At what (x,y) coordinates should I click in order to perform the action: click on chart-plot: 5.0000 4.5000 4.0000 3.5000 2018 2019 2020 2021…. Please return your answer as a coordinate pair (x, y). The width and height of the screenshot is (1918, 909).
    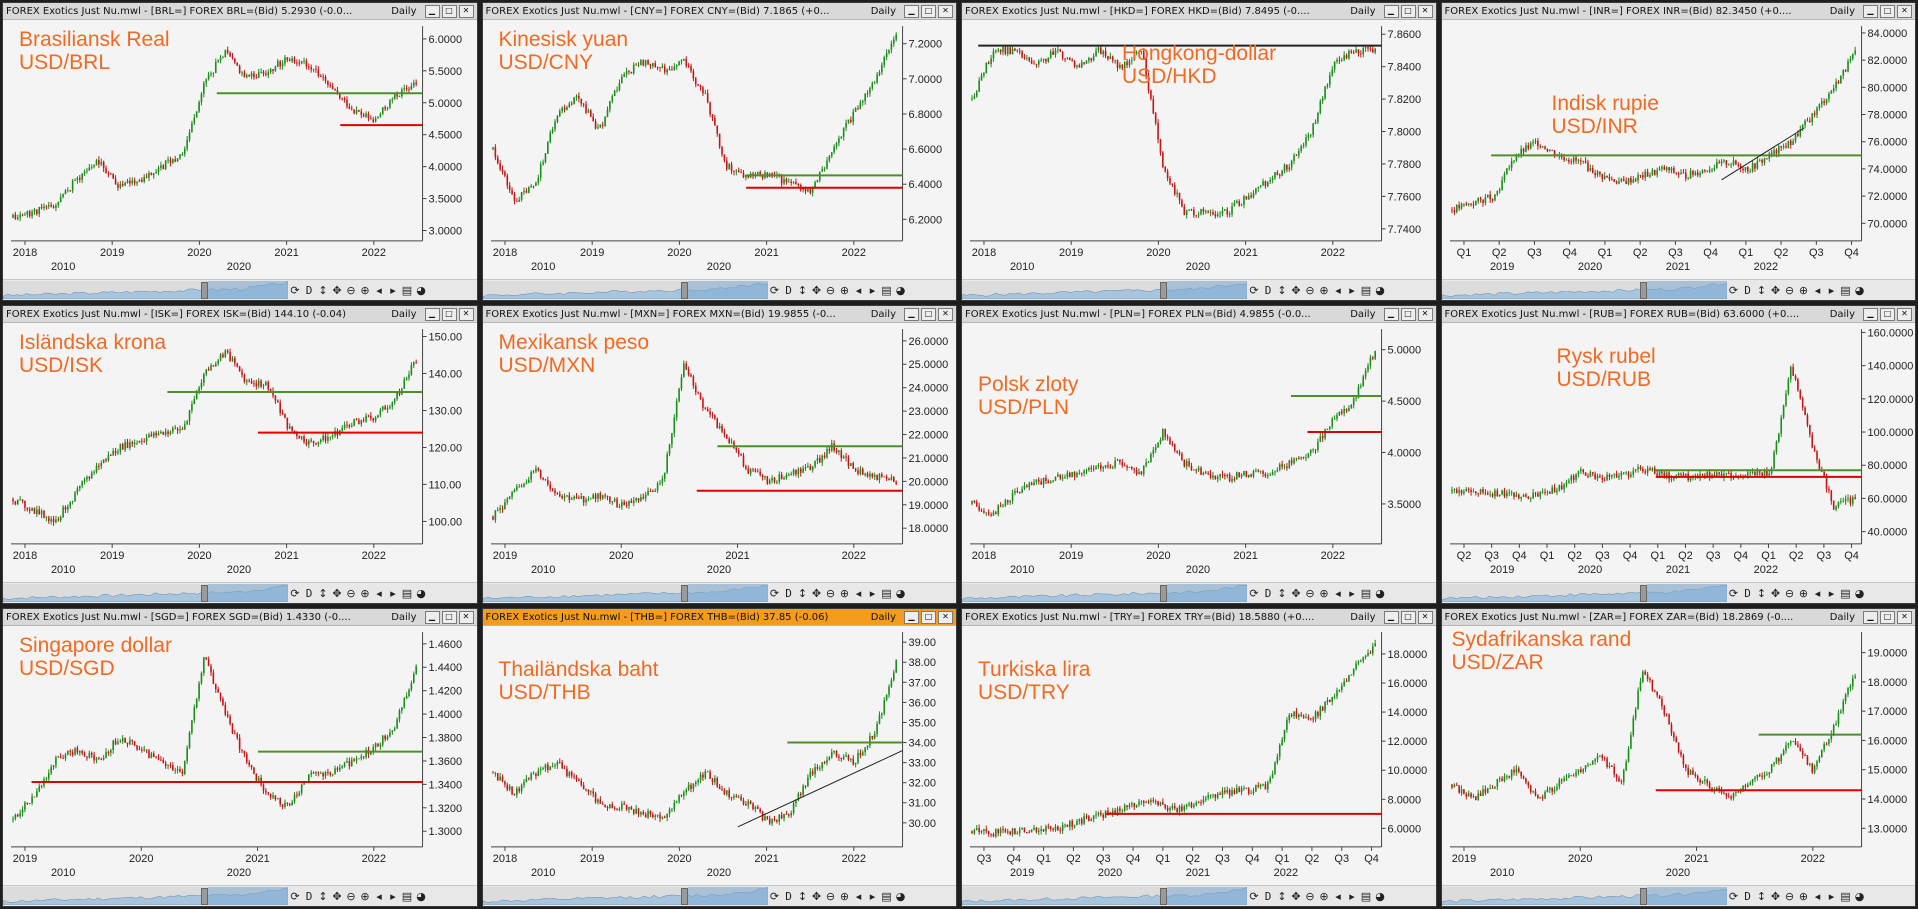
    Looking at the image, I should click on (1199, 452).